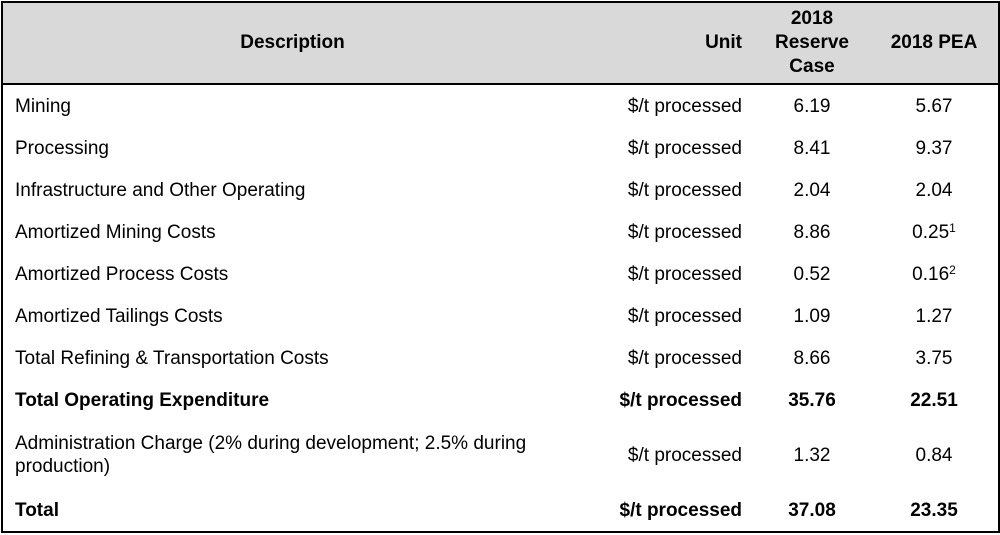 The width and height of the screenshot is (1000, 535). What do you see at coordinates (500, 510) in the screenshot?
I see `table-row-total: Total $/t processed 37.08 23.35` at bounding box center [500, 510].